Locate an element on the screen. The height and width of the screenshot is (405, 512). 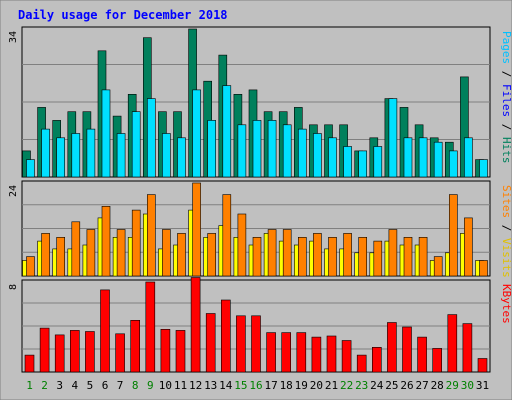
x-tick-label-day-16: 16 is located at coordinates (255, 385).